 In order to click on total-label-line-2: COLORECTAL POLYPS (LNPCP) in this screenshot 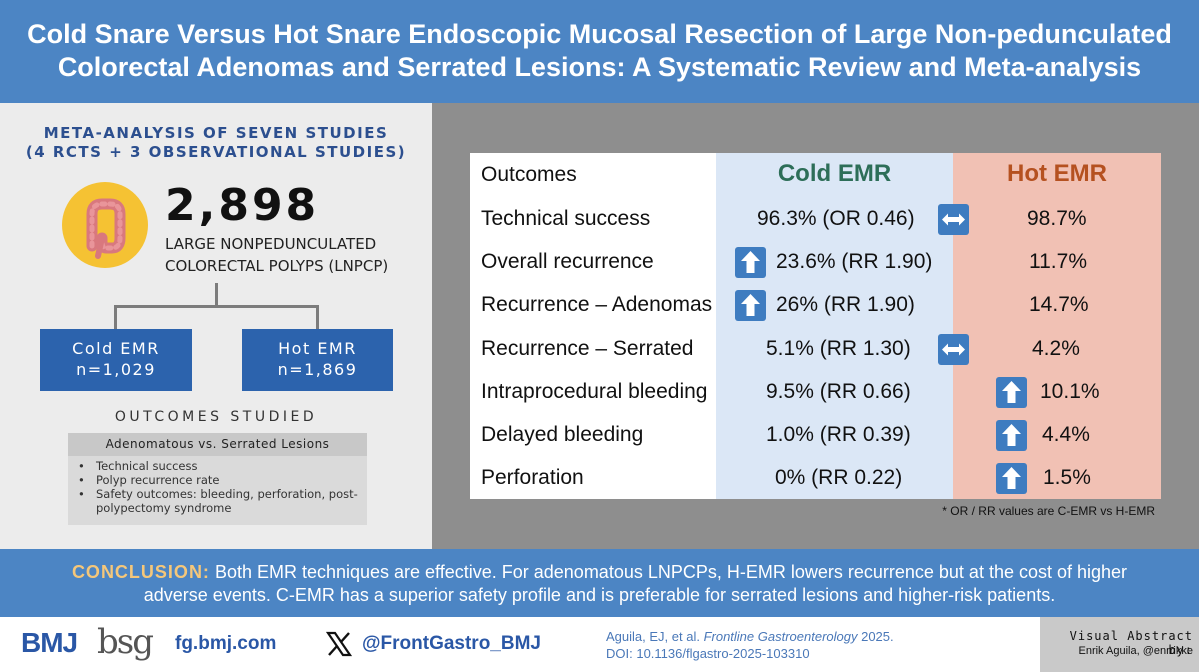, I will do `click(277, 266)`.